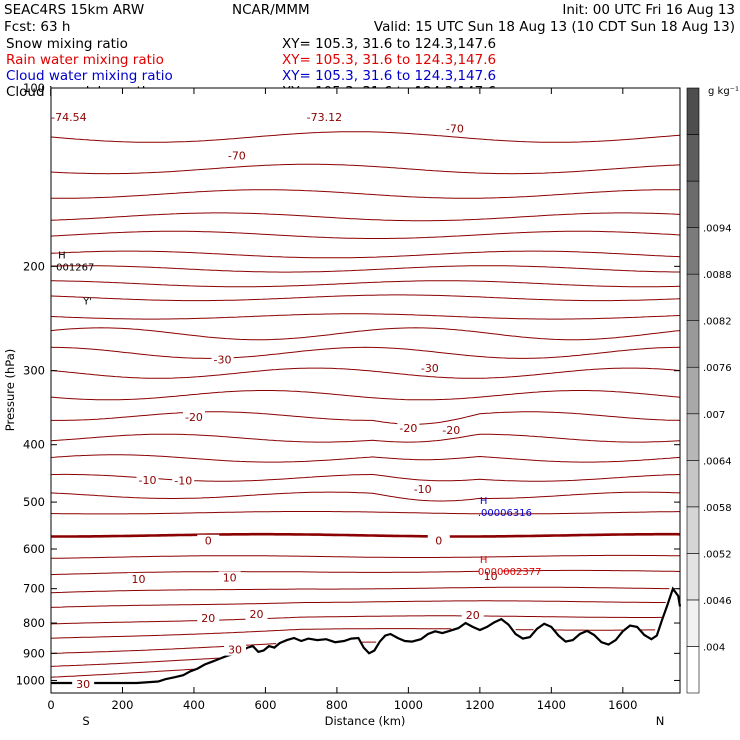 The image size is (740, 740). What do you see at coordinates (37, 27) in the screenshot?
I see `forecast-hour: Fcst: 63 h` at bounding box center [37, 27].